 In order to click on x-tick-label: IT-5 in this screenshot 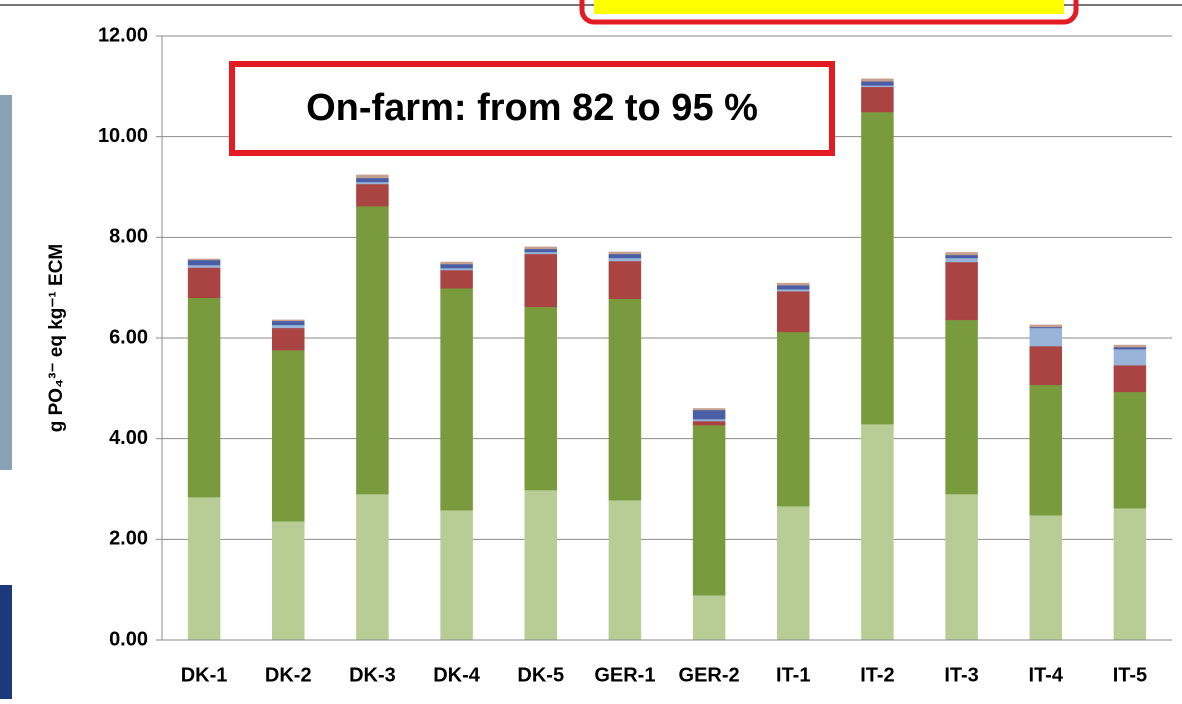, I will do `click(1130, 675)`.